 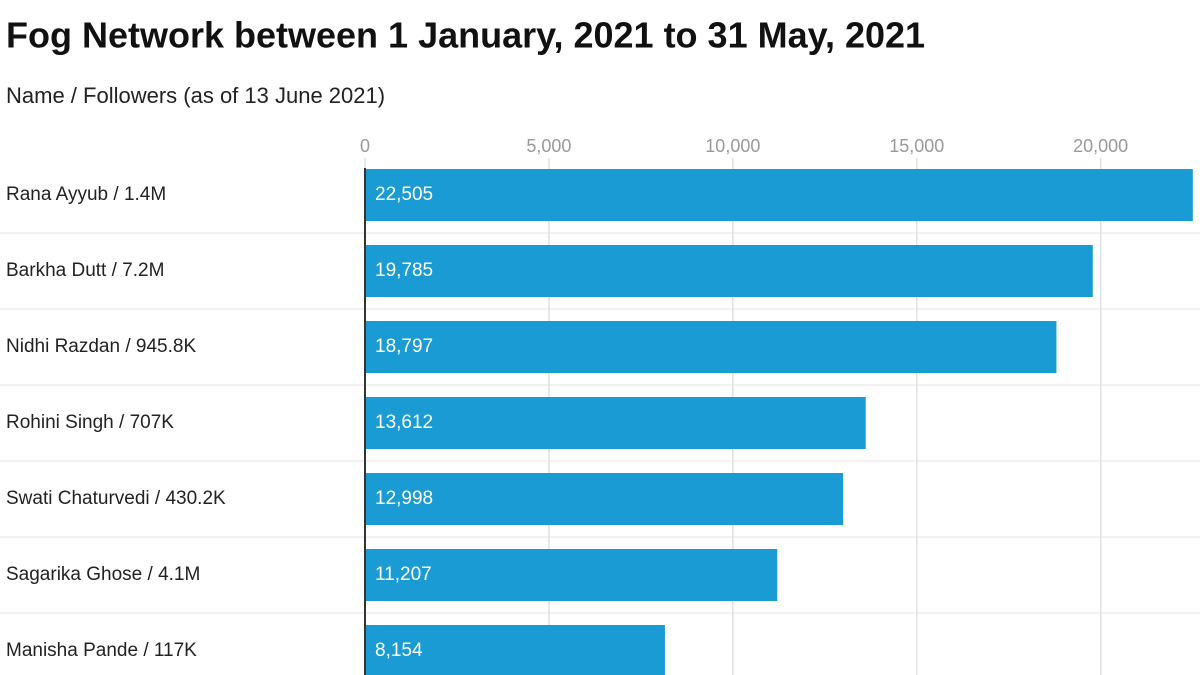 I want to click on x-tick-label: 0, so click(x=365, y=146).